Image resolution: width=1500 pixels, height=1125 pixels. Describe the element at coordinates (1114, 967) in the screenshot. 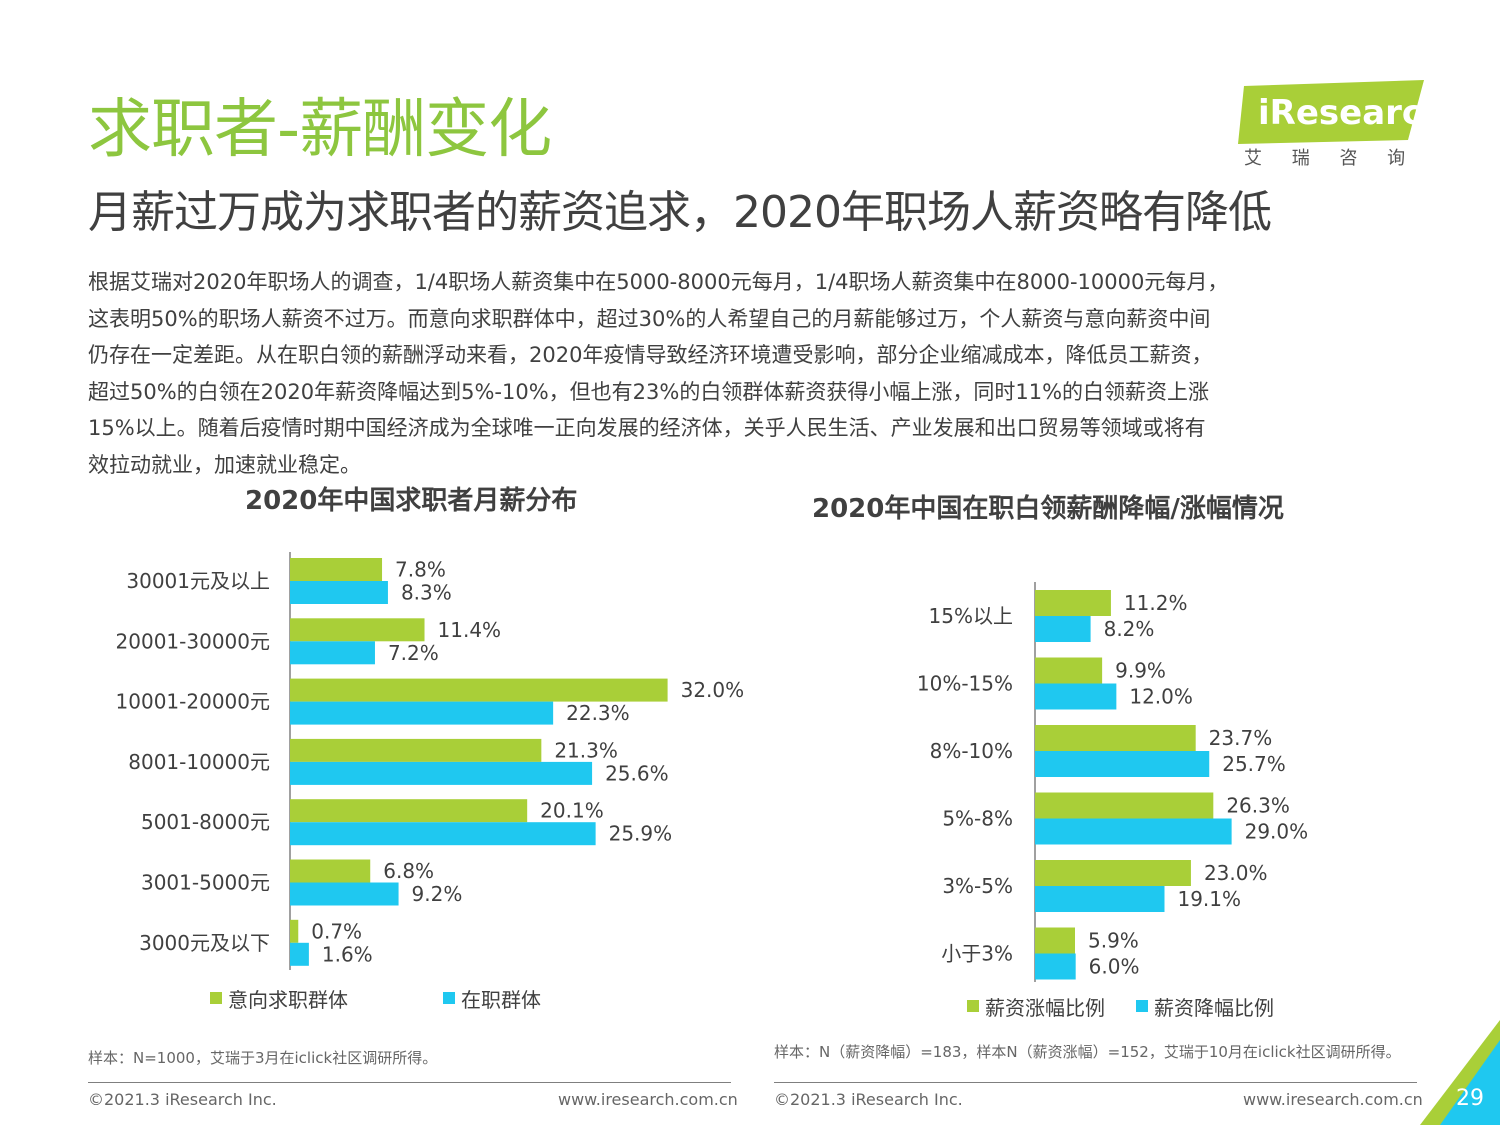

I see `data-label: 6.0%` at that location.